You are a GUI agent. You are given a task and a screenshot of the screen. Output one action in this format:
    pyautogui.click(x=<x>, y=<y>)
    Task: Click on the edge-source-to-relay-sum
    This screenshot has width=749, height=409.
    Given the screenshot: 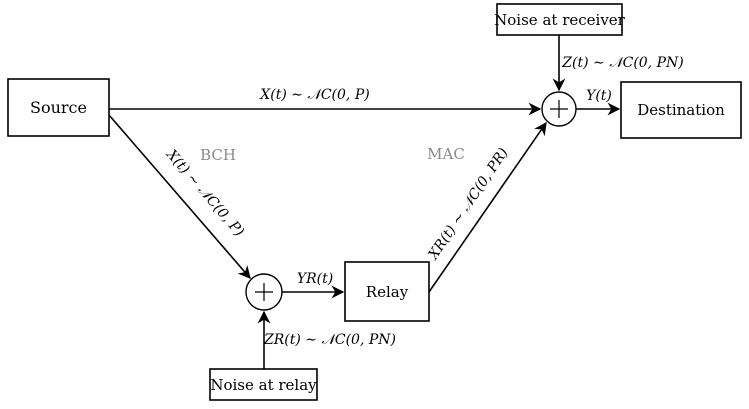 What is the action you would take?
    pyautogui.click(x=179, y=196)
    